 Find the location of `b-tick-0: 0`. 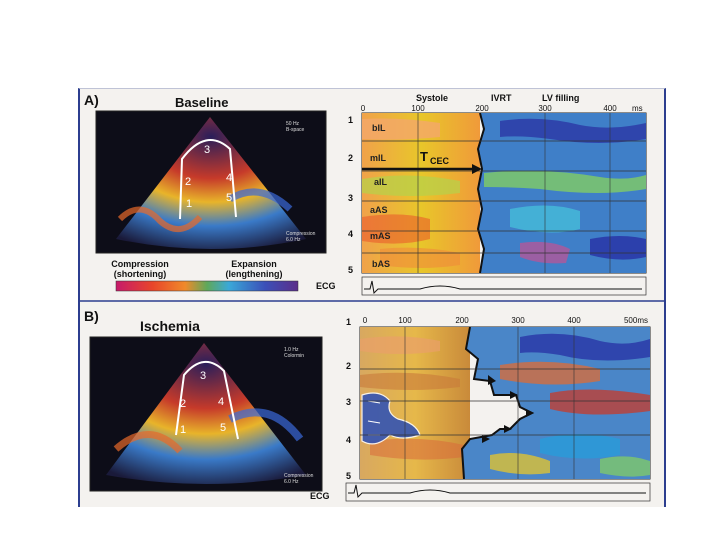

b-tick-0: 0 is located at coordinates (365, 320).